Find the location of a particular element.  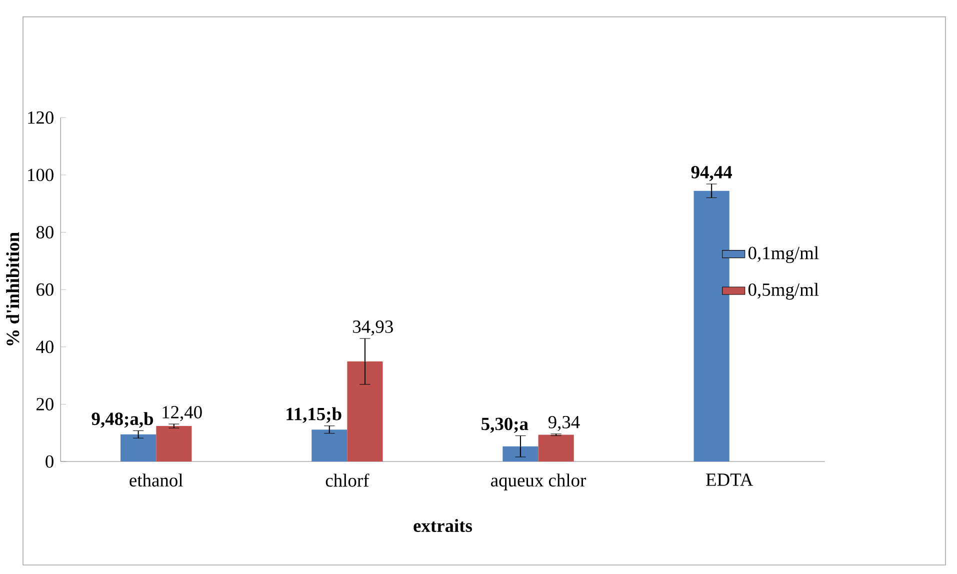

x-tick-label: ethanol is located at coordinates (156, 479).